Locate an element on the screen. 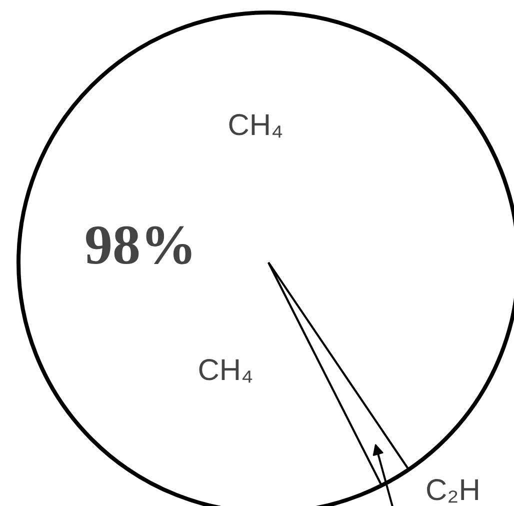 This screenshot has height=506, width=514. slice-label: CH₄ is located at coordinates (256, 125).